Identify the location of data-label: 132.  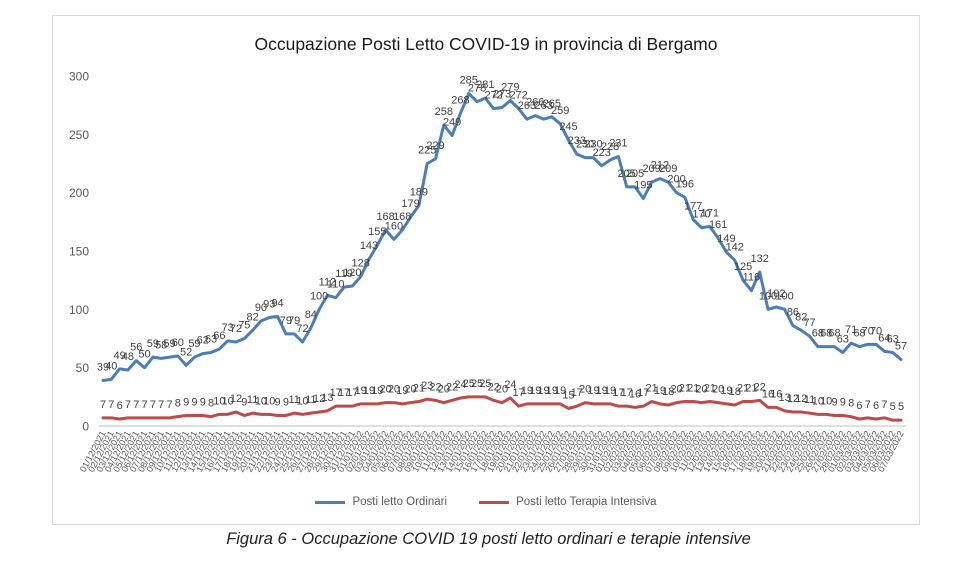
(760, 259).